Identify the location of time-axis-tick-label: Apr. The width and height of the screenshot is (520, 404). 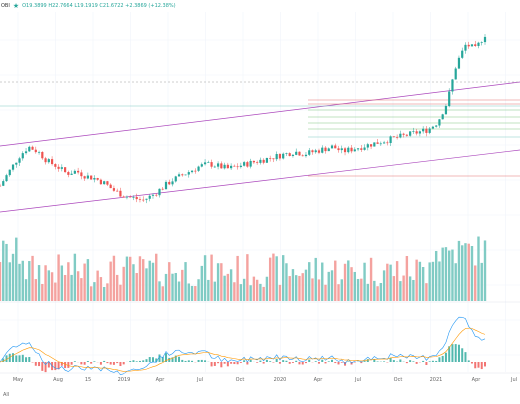
(477, 380).